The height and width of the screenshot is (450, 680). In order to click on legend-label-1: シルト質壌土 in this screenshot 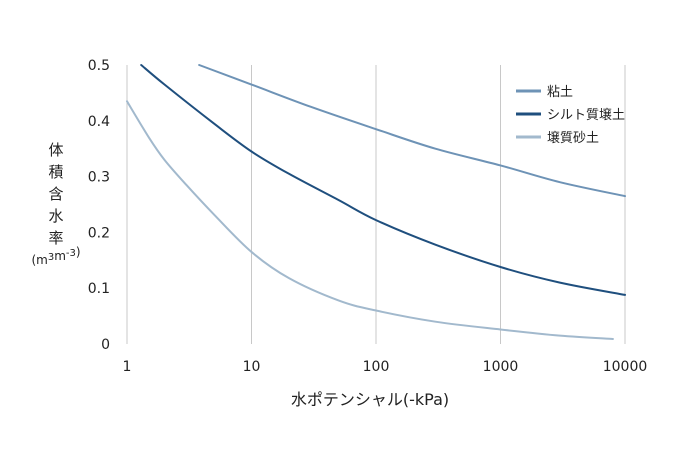, I will do `click(586, 115)`.